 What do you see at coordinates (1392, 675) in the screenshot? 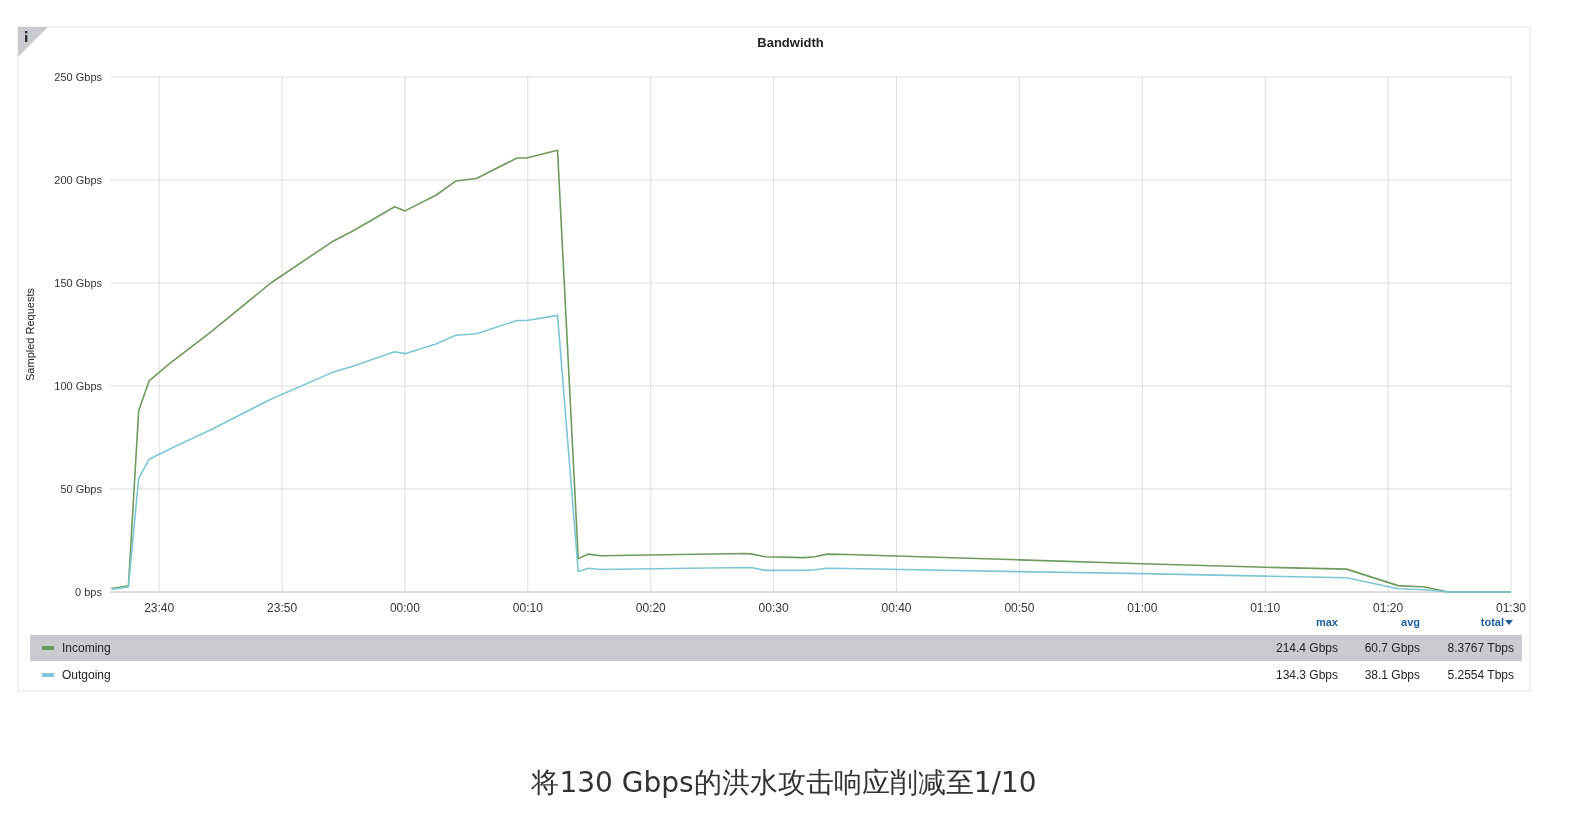
I see `text: 38.1 Gbps` at bounding box center [1392, 675].